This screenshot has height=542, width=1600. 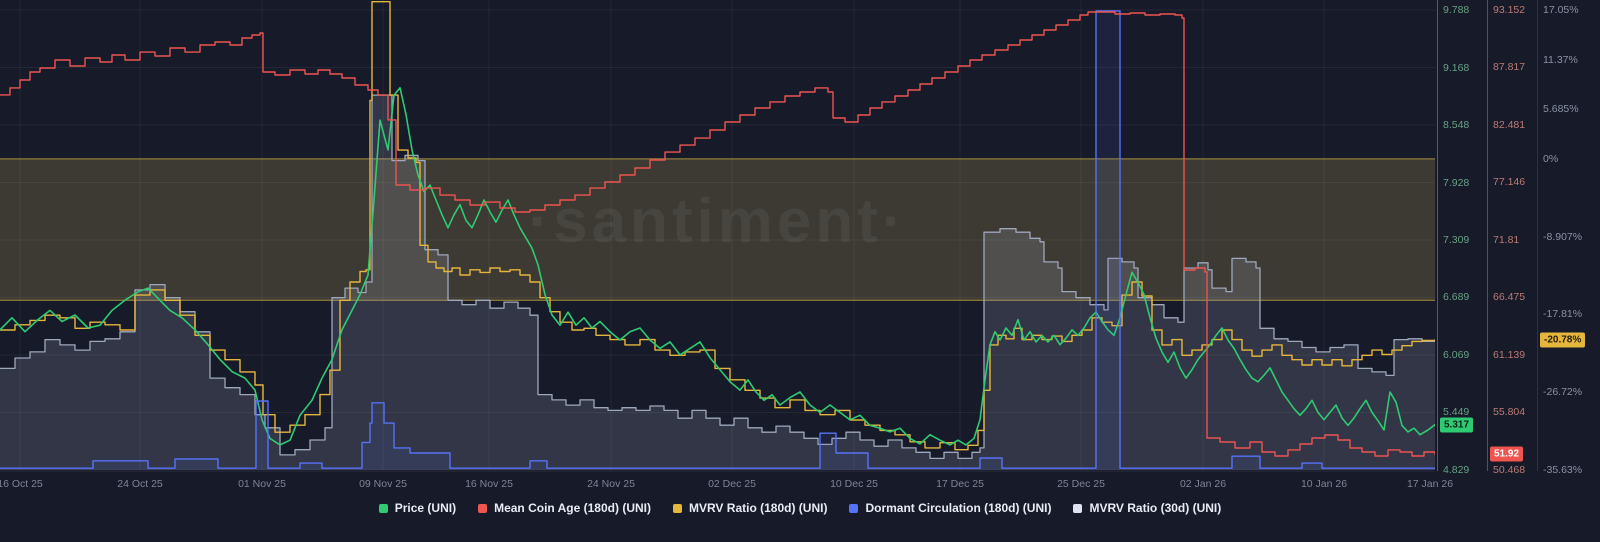 I want to click on legend-label-price: Price (UNI), so click(x=425, y=508).